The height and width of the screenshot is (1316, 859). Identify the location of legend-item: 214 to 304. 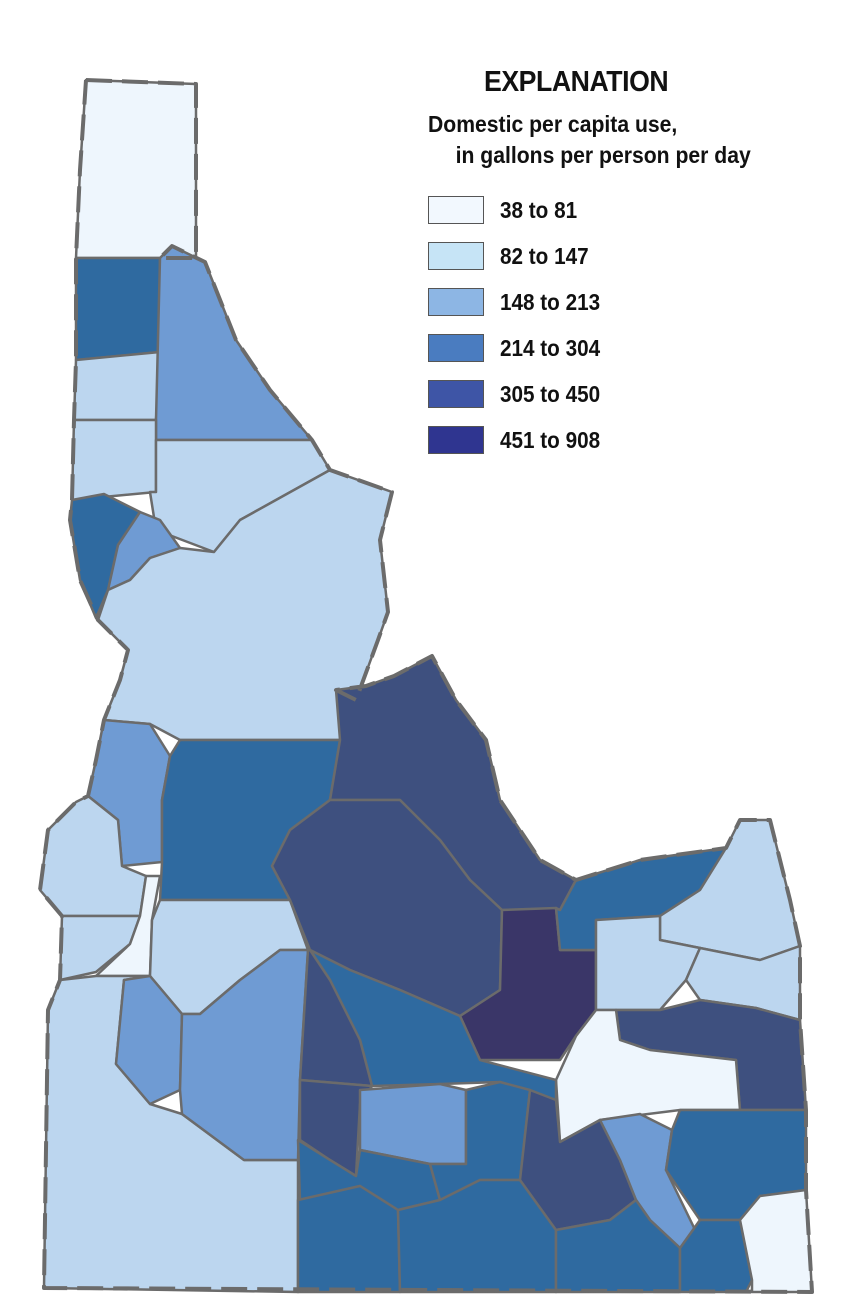
(633, 348).